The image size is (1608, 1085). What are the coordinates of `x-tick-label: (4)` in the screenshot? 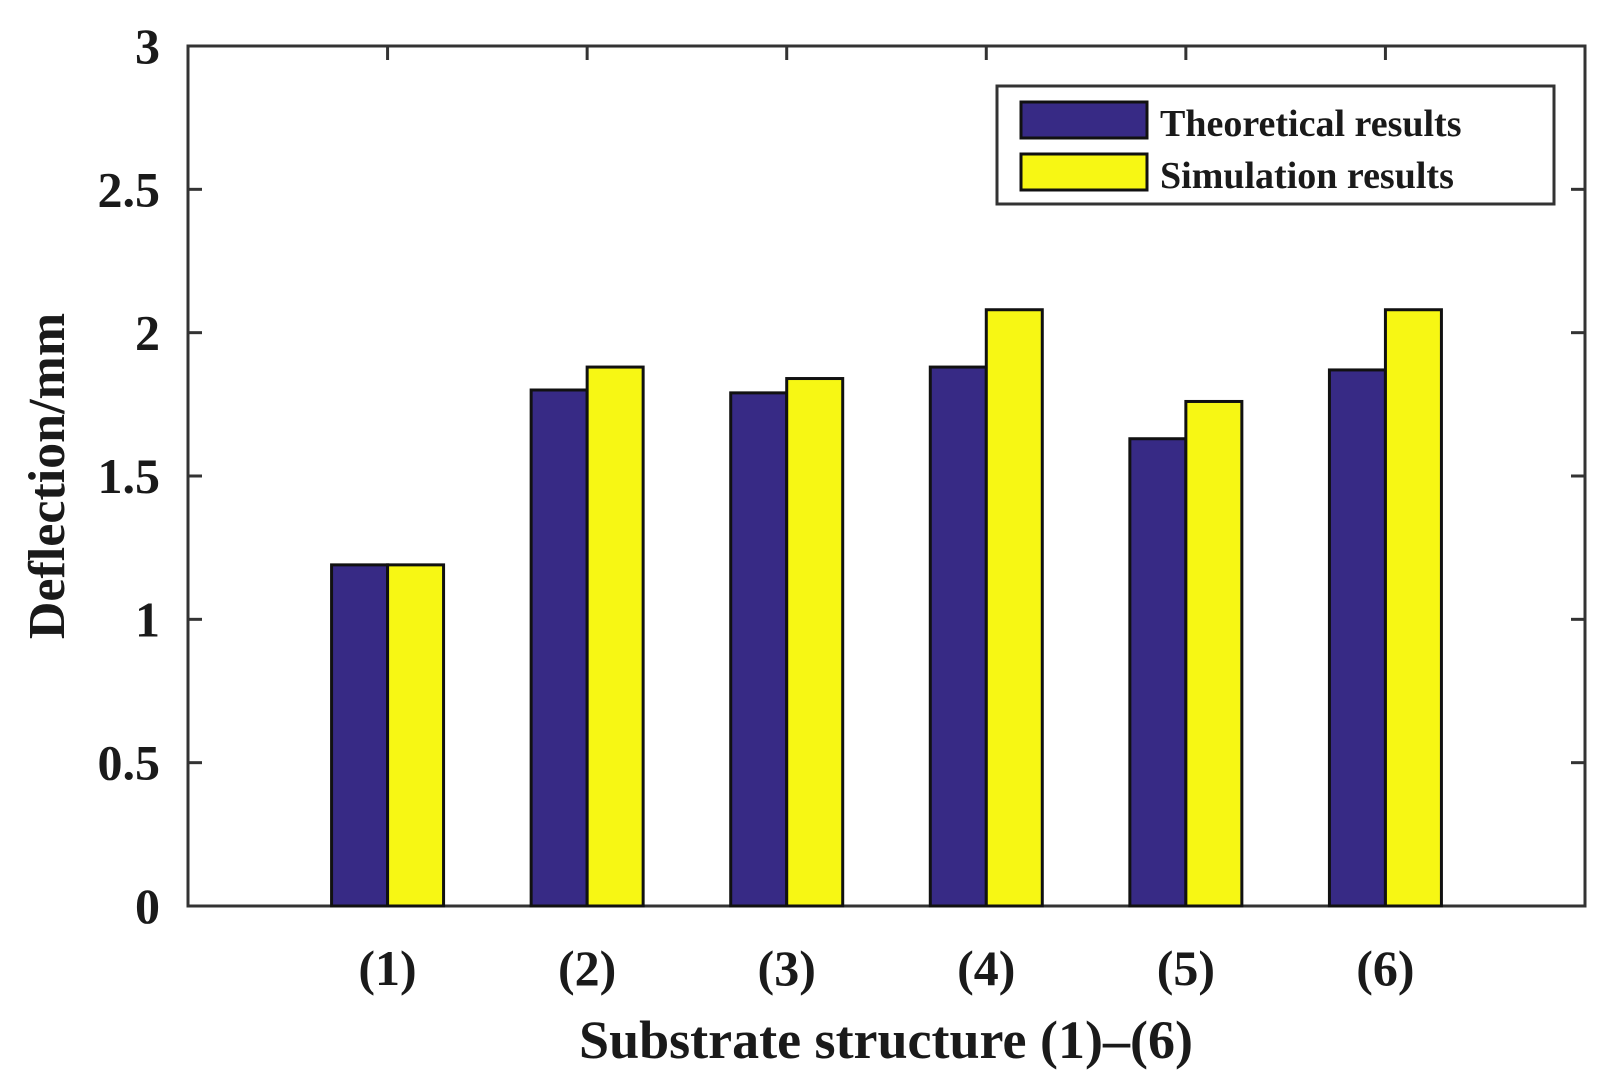 It's located at (986, 968).